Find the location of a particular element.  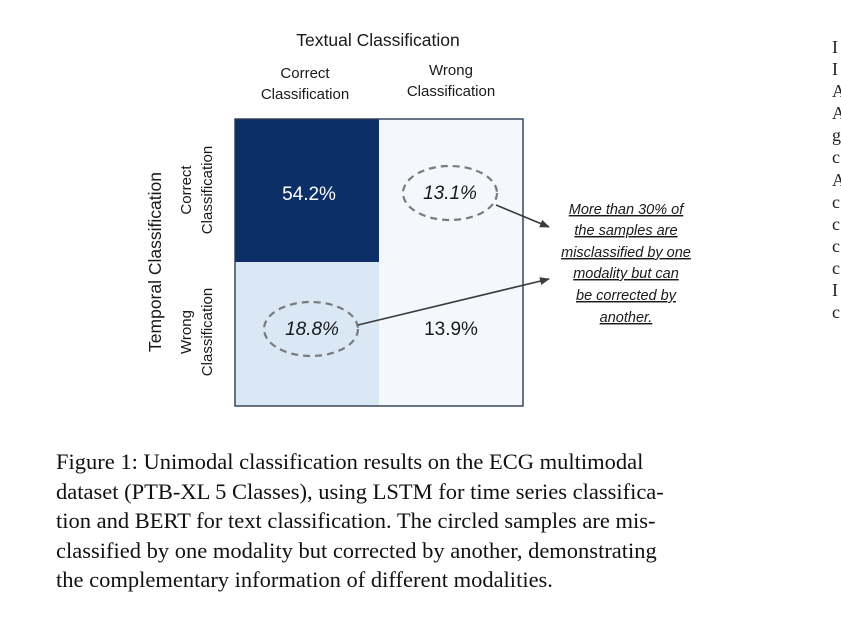

column-header-wrong-line2: Classification is located at coordinates (451, 91).